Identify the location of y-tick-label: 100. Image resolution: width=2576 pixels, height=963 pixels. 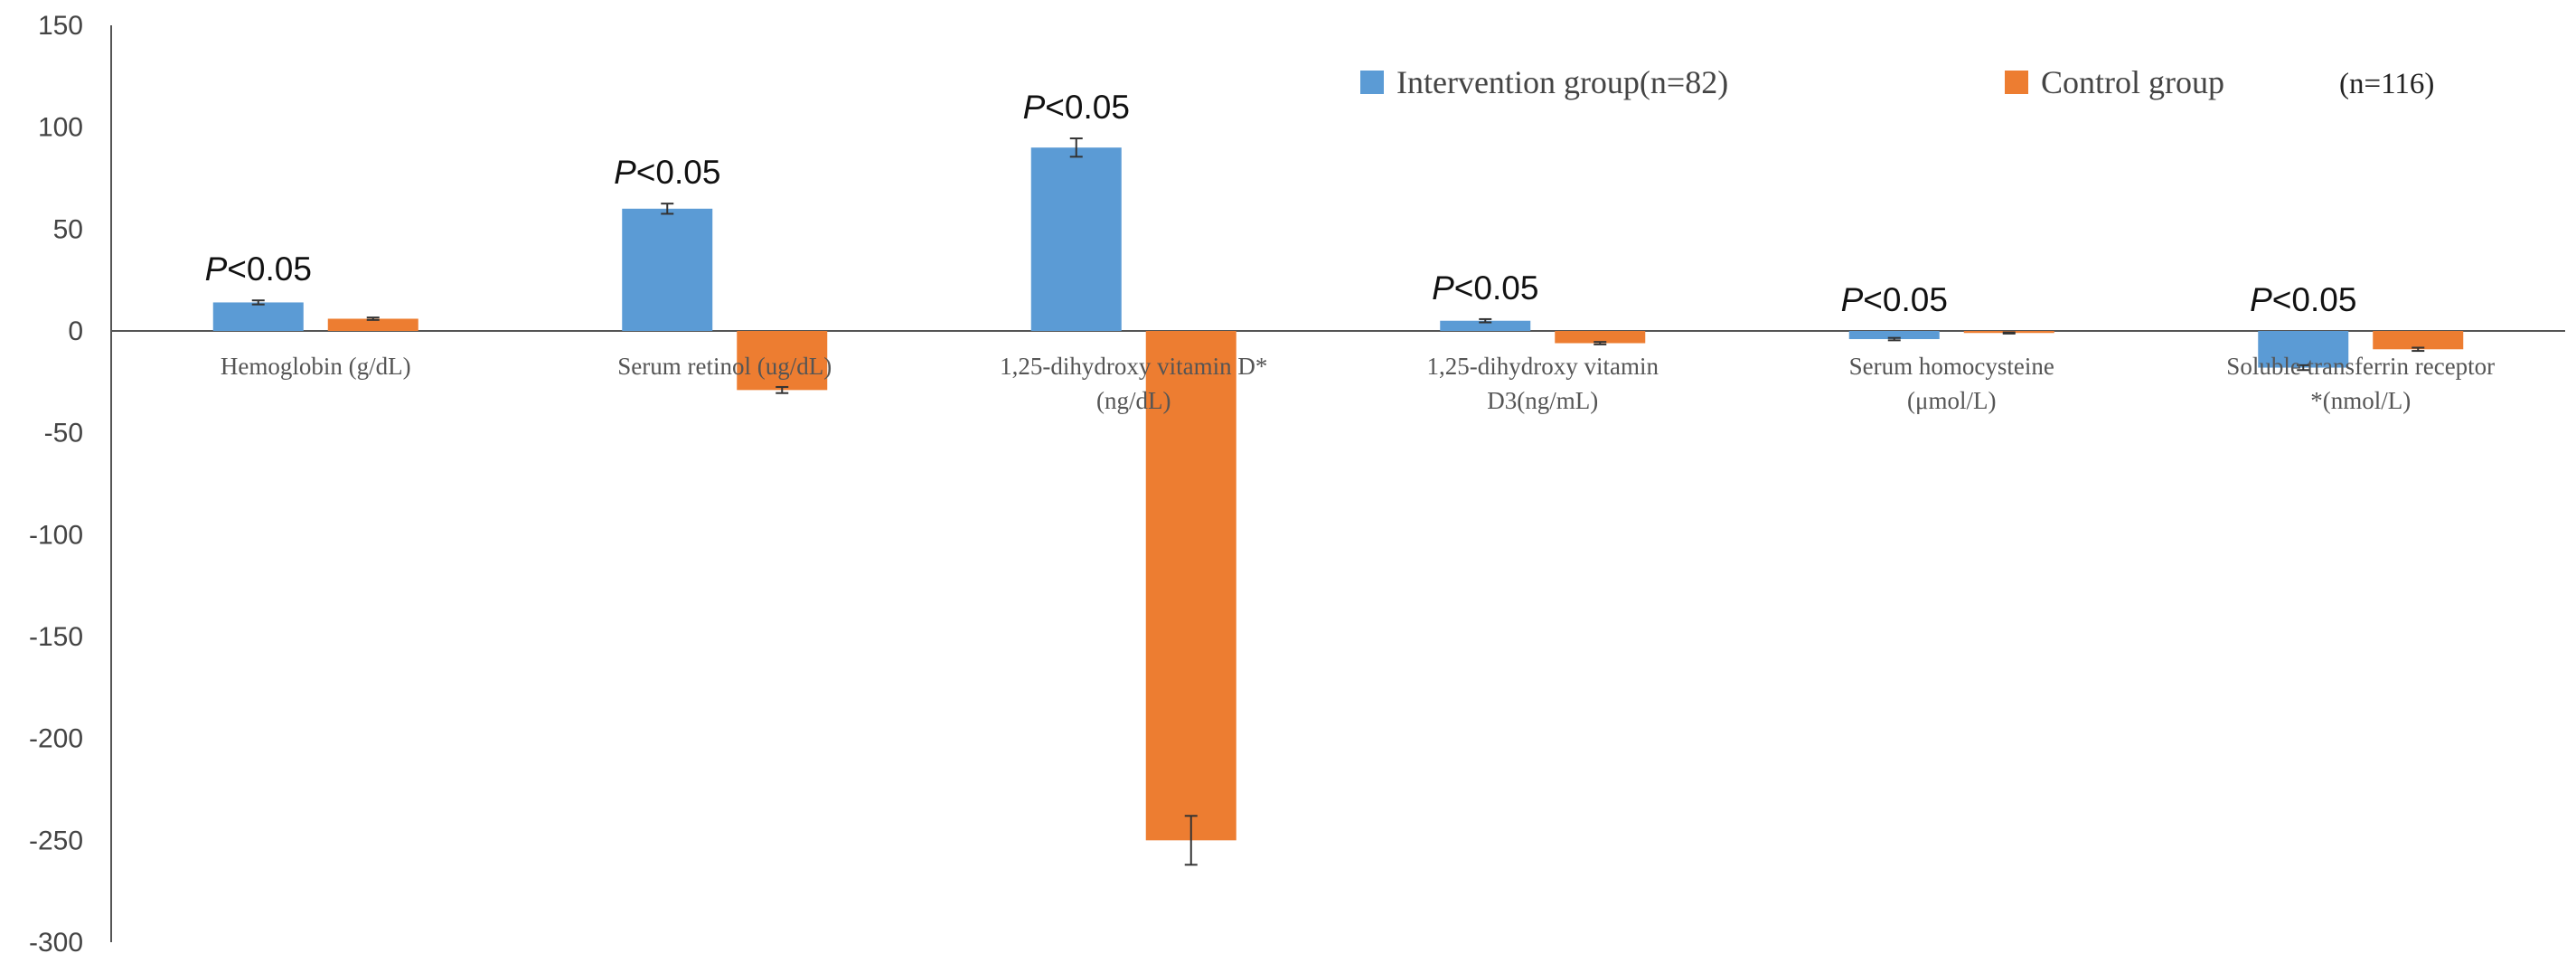
(60, 128).